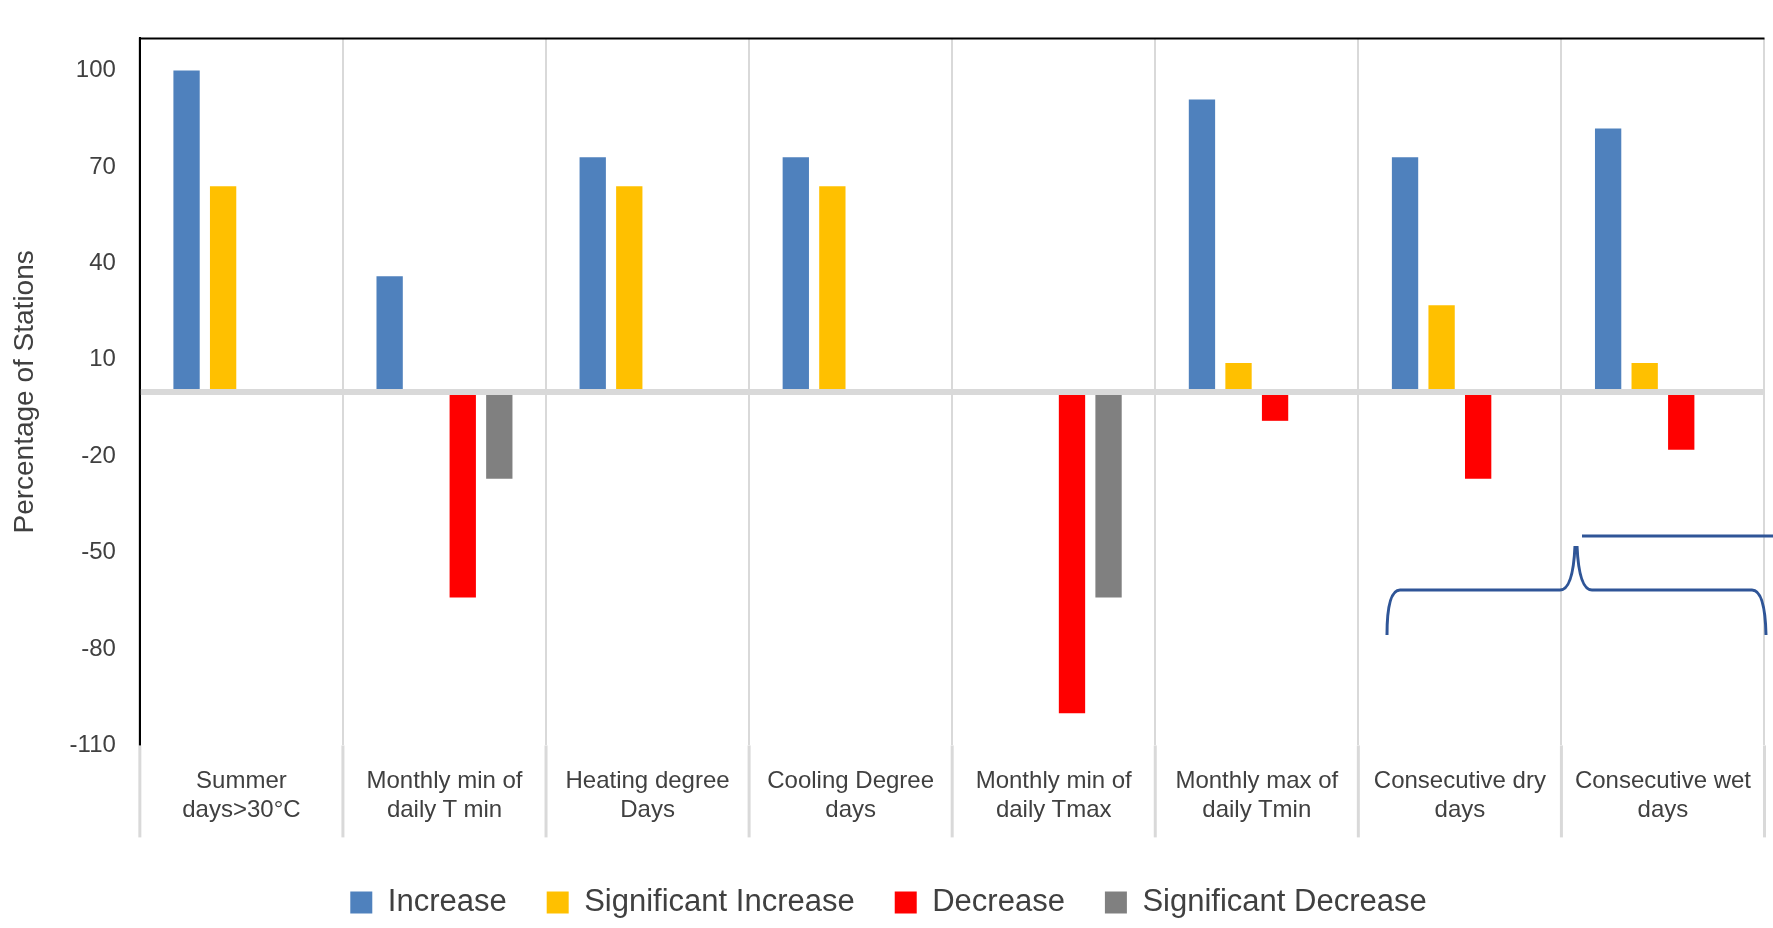 This screenshot has height=928, width=1773. What do you see at coordinates (98, 647) in the screenshot?
I see `y-tick-label: -80` at bounding box center [98, 647].